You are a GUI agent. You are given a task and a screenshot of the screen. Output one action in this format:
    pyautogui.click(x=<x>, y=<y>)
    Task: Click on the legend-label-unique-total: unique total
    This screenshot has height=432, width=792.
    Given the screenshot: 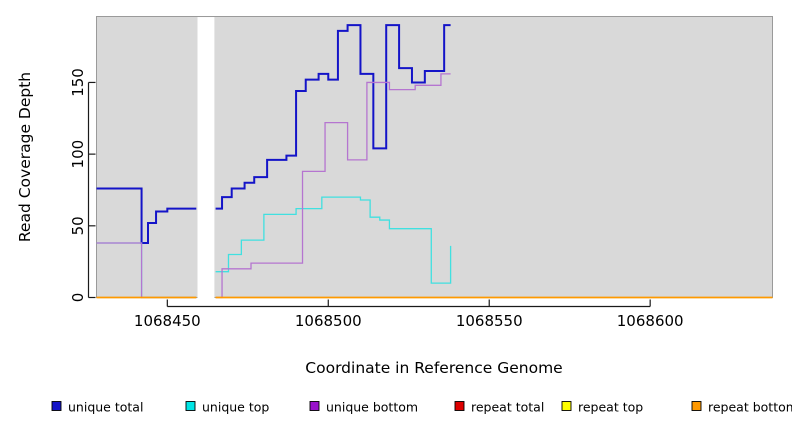 What is the action you would take?
    pyautogui.click(x=105, y=407)
    